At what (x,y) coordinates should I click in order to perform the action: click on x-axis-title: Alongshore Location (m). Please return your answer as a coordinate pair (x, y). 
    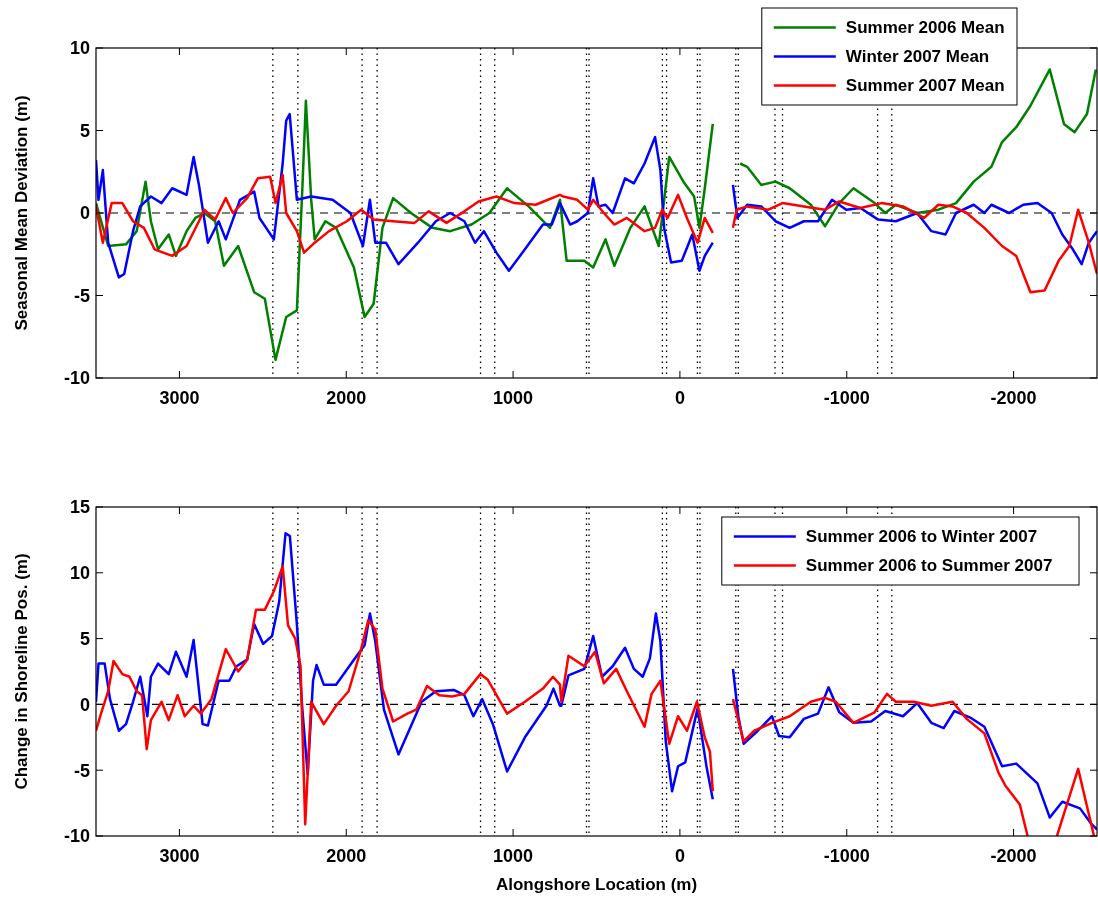
    Looking at the image, I should click on (596, 884).